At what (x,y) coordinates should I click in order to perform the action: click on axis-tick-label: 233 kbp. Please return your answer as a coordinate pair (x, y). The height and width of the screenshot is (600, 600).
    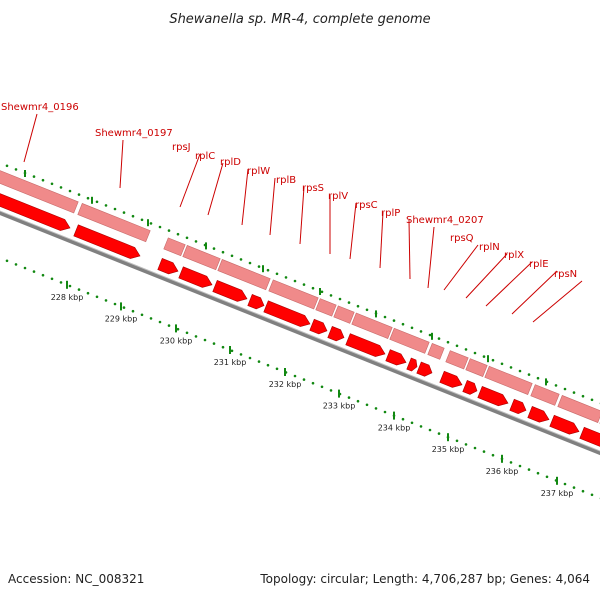
    Looking at the image, I should click on (339, 406).